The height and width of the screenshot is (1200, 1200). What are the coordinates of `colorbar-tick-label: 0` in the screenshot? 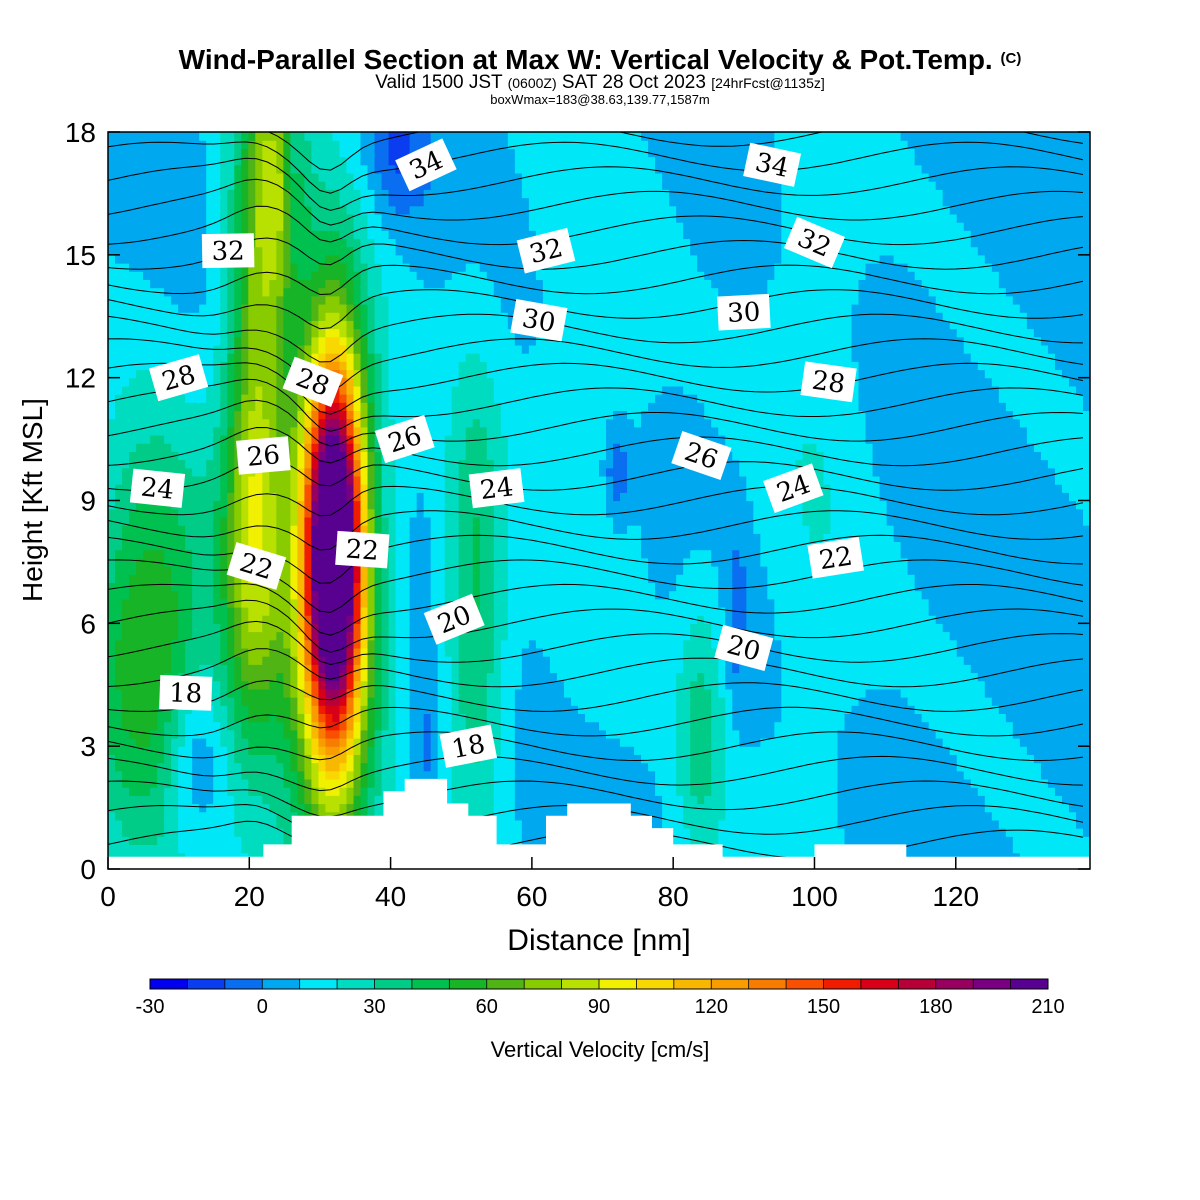 It's located at (262, 1007).